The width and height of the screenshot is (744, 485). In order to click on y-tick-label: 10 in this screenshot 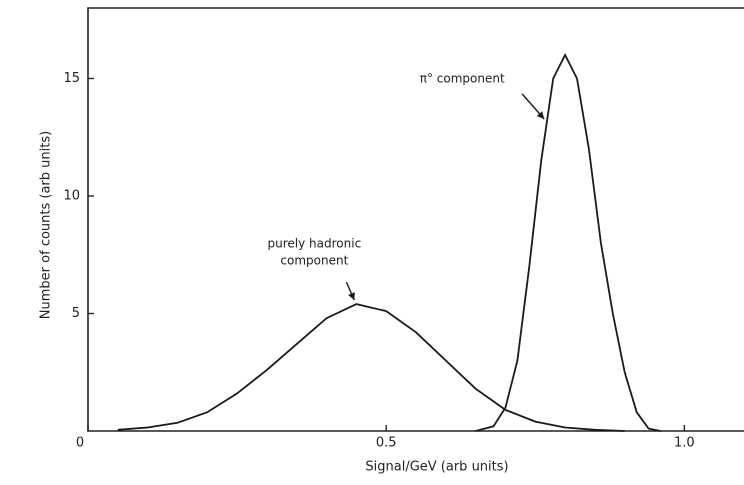, I will do `click(71, 196)`.